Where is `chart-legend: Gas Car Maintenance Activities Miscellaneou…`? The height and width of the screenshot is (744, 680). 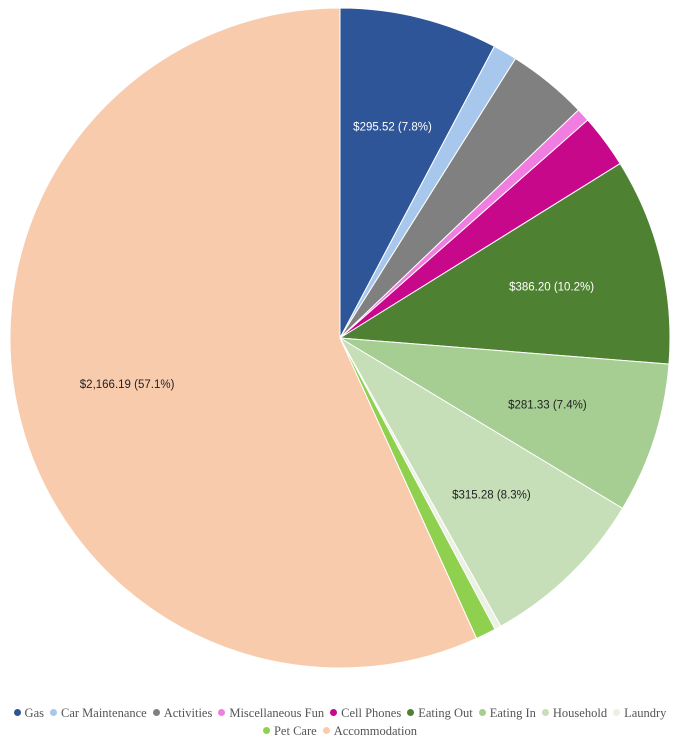
chart-legend: Gas Car Maintenance Activities Miscellaneou… is located at coordinates (340, 722).